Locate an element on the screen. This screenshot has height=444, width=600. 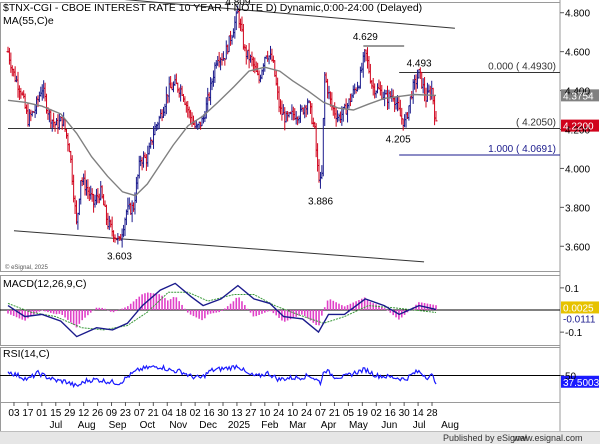
month-label: Jun is located at coordinates (389, 425).